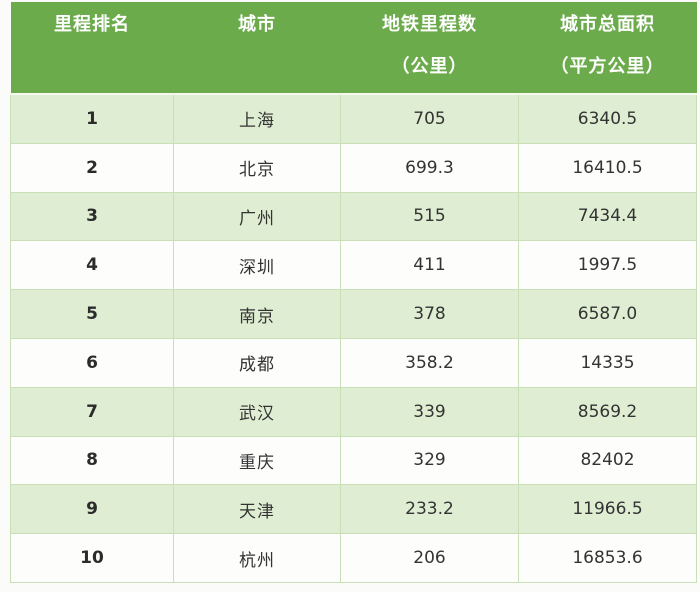 Image resolution: width=700 pixels, height=592 pixels. I want to click on area-cell: 14335, so click(607, 362).